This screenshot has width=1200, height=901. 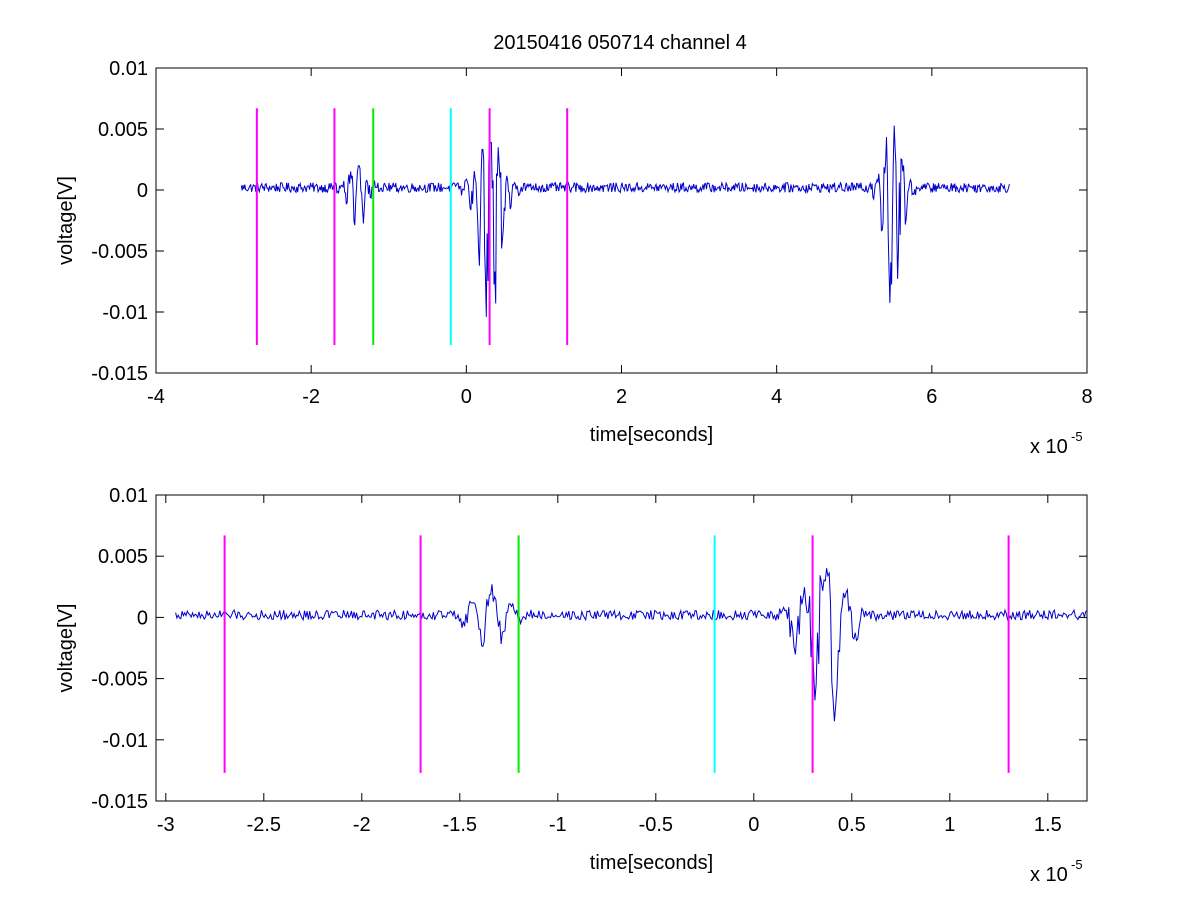 I want to click on x-tick-label: -1.5, so click(x=460, y=825).